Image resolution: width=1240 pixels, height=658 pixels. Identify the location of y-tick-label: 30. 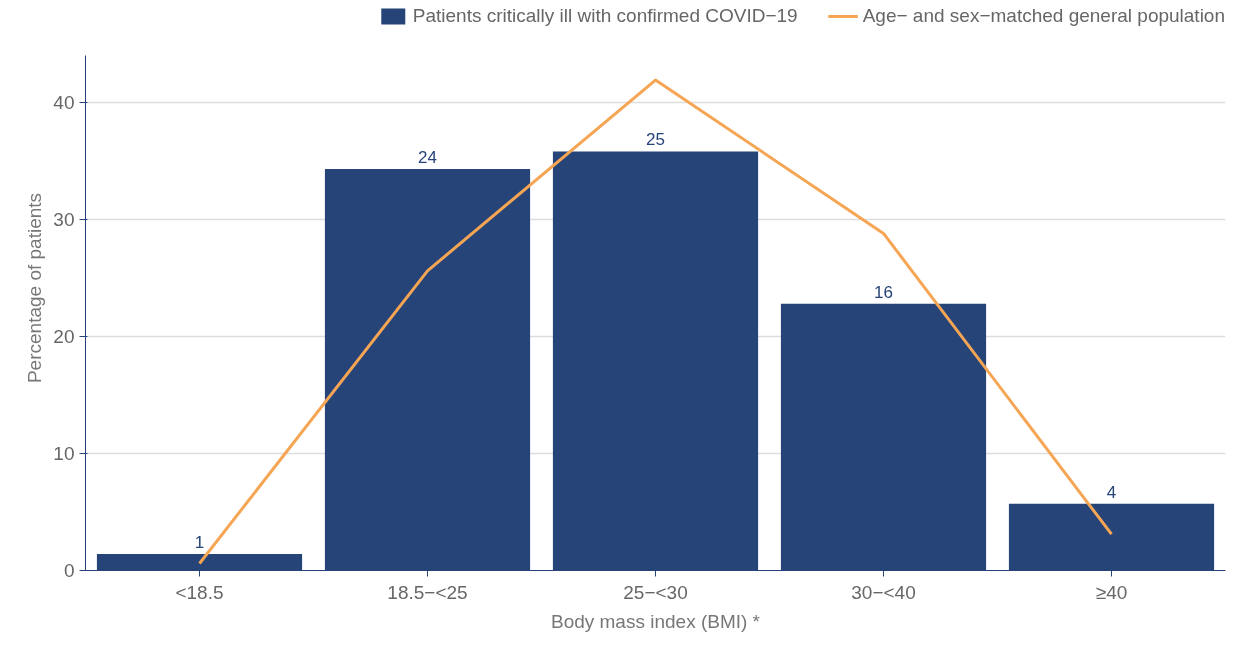
(64, 219).